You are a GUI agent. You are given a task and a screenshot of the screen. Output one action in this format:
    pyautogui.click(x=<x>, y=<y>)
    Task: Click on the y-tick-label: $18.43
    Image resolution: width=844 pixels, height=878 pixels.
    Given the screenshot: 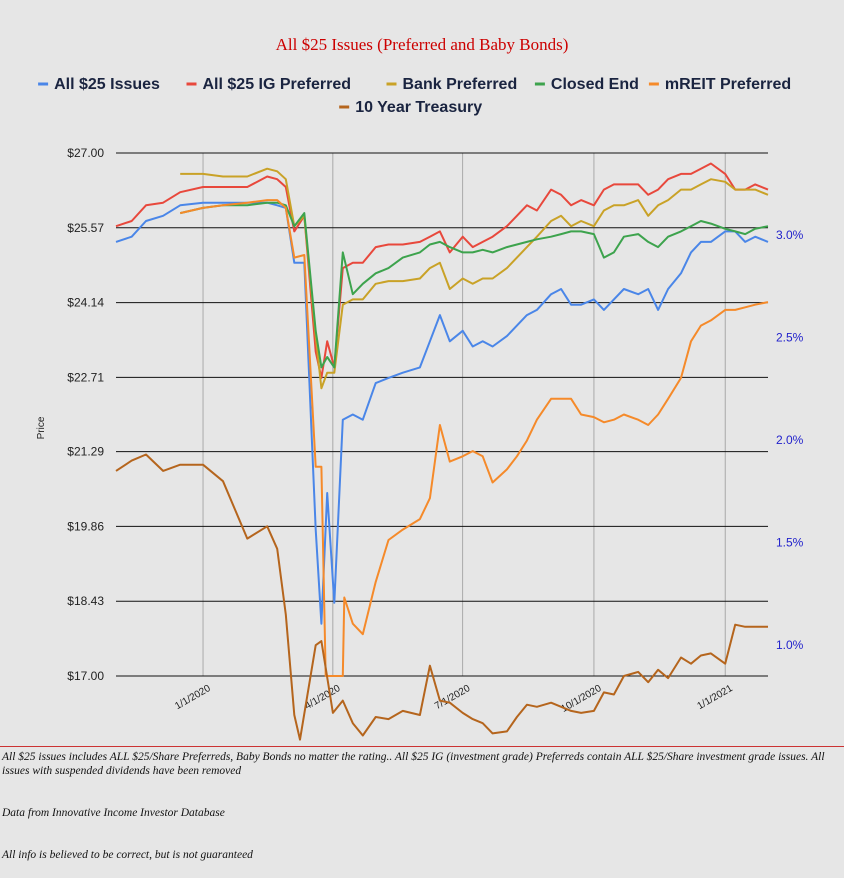 What is the action you would take?
    pyautogui.click(x=85, y=601)
    